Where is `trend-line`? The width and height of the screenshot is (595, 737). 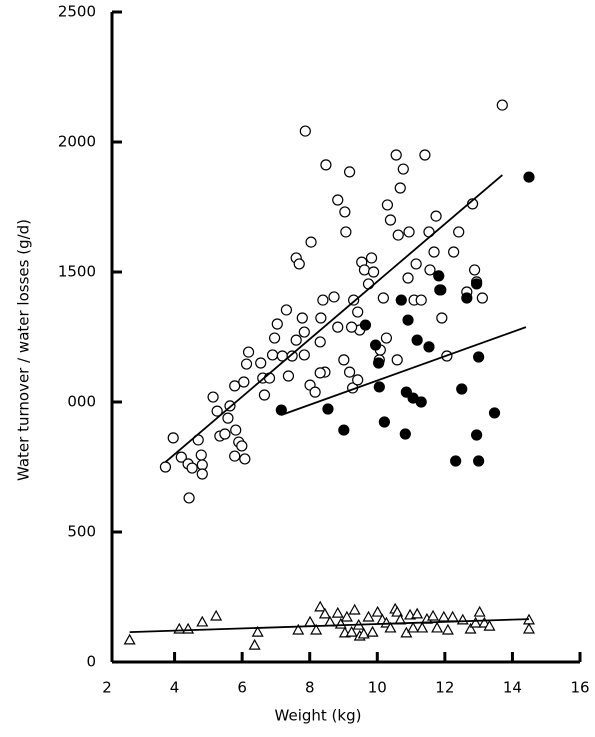 trend-line is located at coordinates (404, 371).